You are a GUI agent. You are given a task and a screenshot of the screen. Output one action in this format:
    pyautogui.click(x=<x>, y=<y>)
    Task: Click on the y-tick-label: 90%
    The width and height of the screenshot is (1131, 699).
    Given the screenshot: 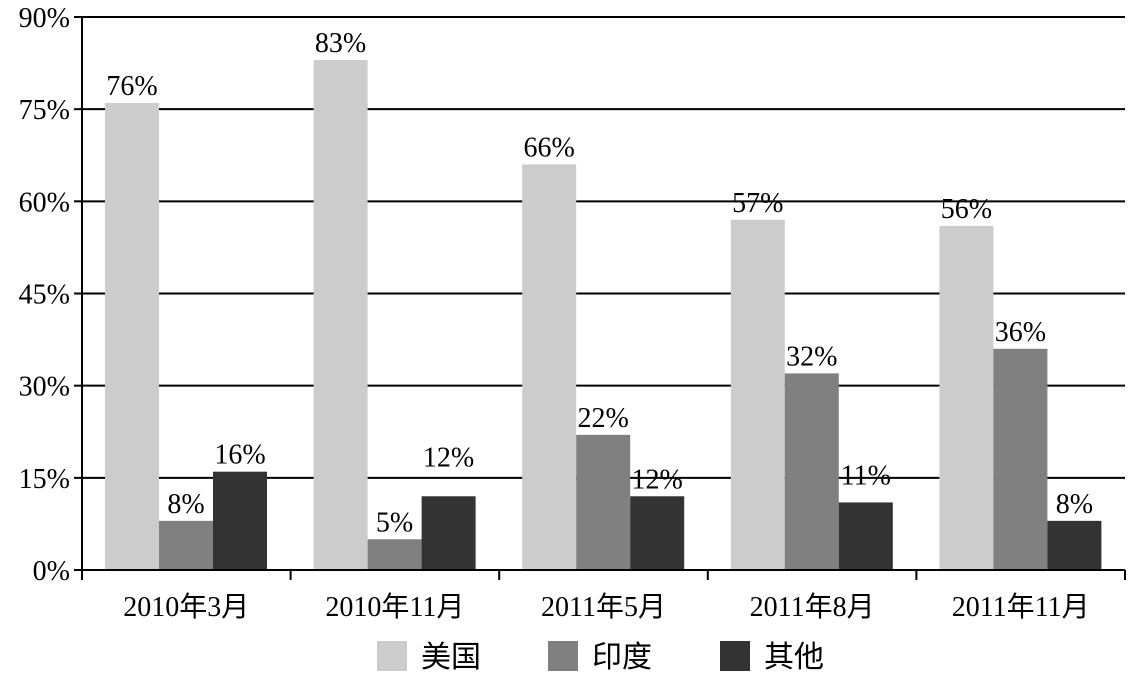 What is the action you would take?
    pyautogui.click(x=44, y=18)
    